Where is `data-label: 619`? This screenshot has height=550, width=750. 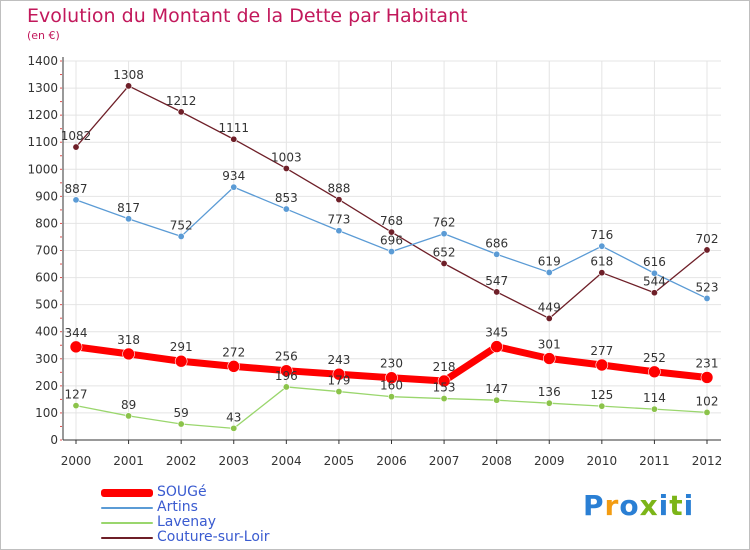 data-label: 619 is located at coordinates (549, 261).